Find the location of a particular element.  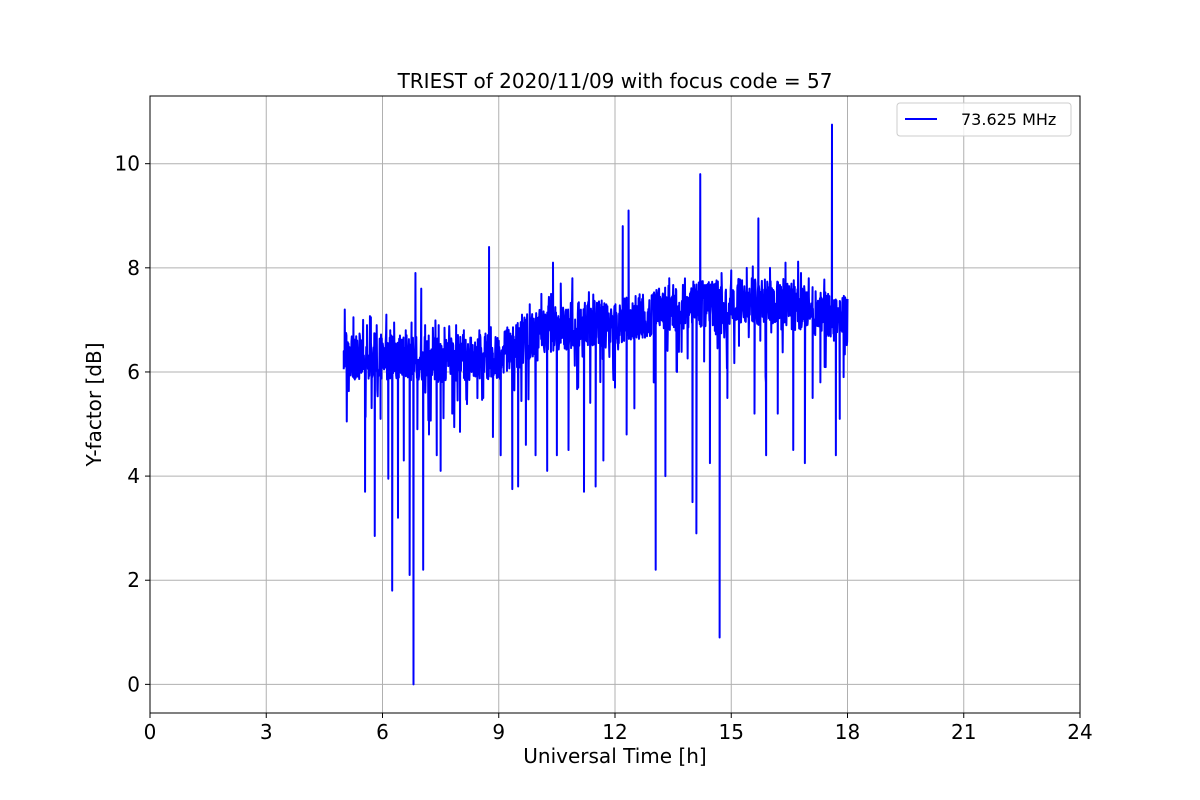

x-axis-label: Universal Time [h] is located at coordinates (614, 756).